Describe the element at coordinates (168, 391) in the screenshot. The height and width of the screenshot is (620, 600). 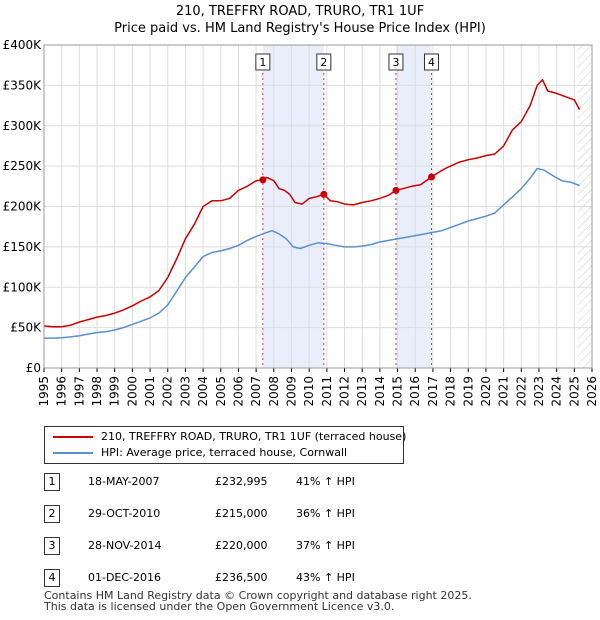
I see `x-tick-label: 2002` at that location.